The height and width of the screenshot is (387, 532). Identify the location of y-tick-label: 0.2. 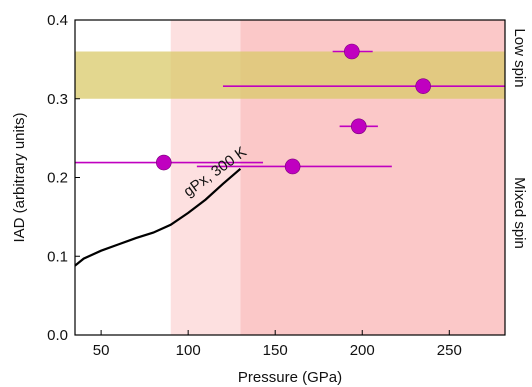
(57, 178).